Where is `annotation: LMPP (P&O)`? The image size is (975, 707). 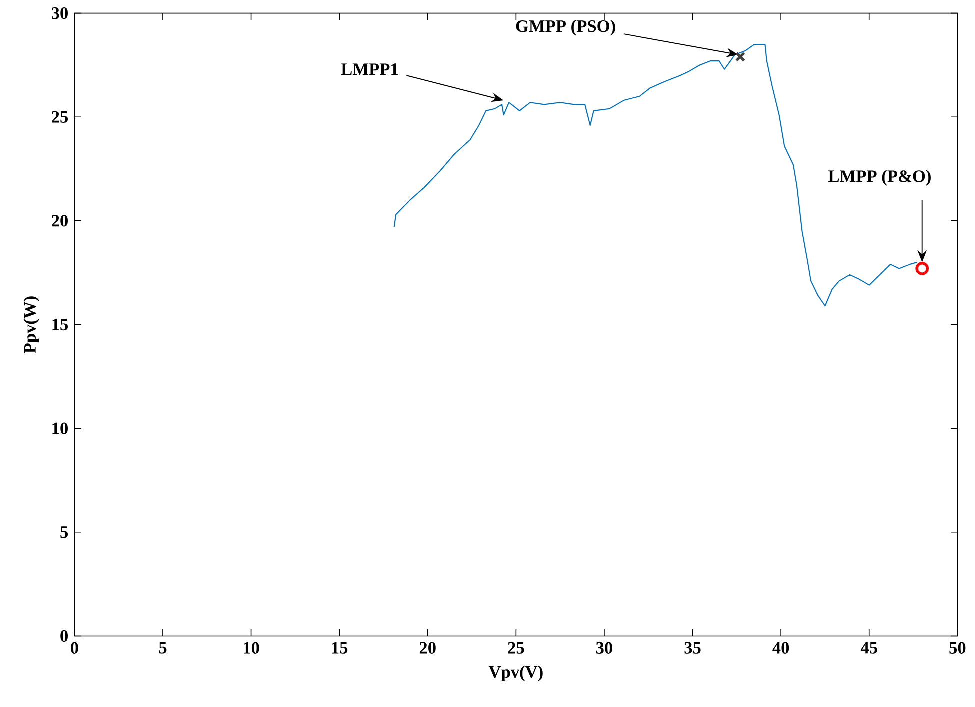 annotation: LMPP (P&O) is located at coordinates (879, 178).